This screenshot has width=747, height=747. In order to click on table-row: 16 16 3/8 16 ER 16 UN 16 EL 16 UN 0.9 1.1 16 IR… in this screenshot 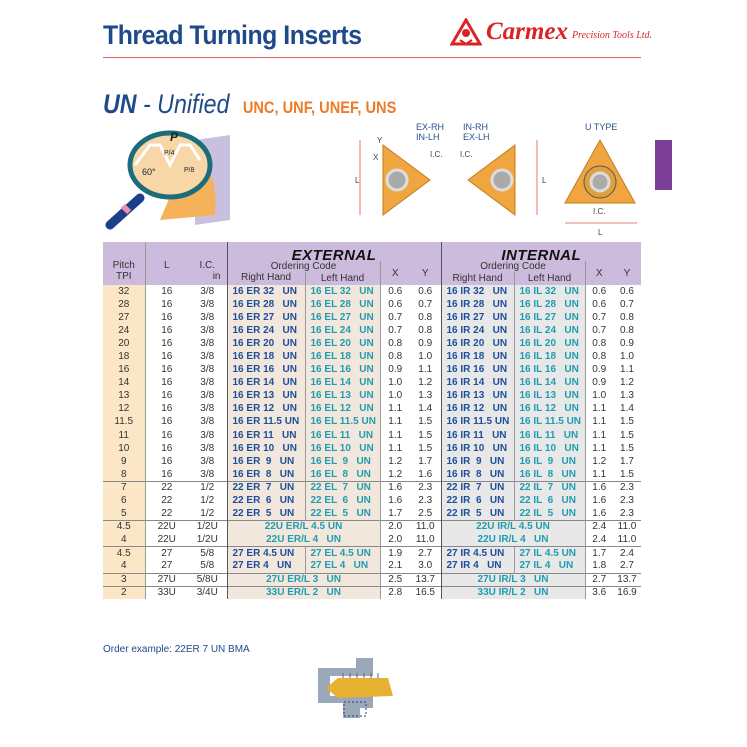, I will do `click(372, 370)`.